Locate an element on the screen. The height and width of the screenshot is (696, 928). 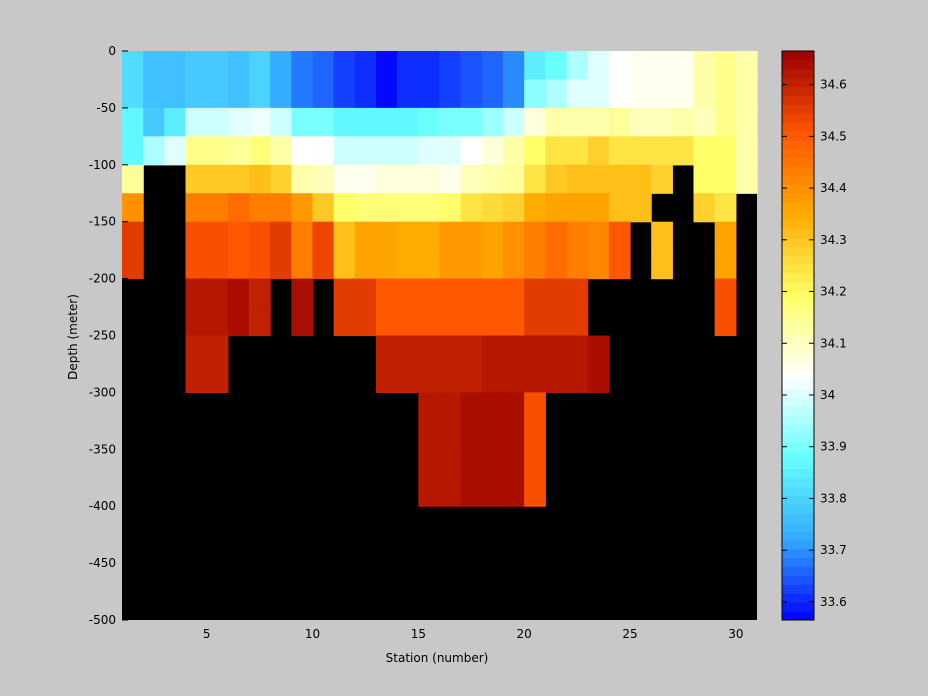
x-tick-label: 10 is located at coordinates (312, 634).